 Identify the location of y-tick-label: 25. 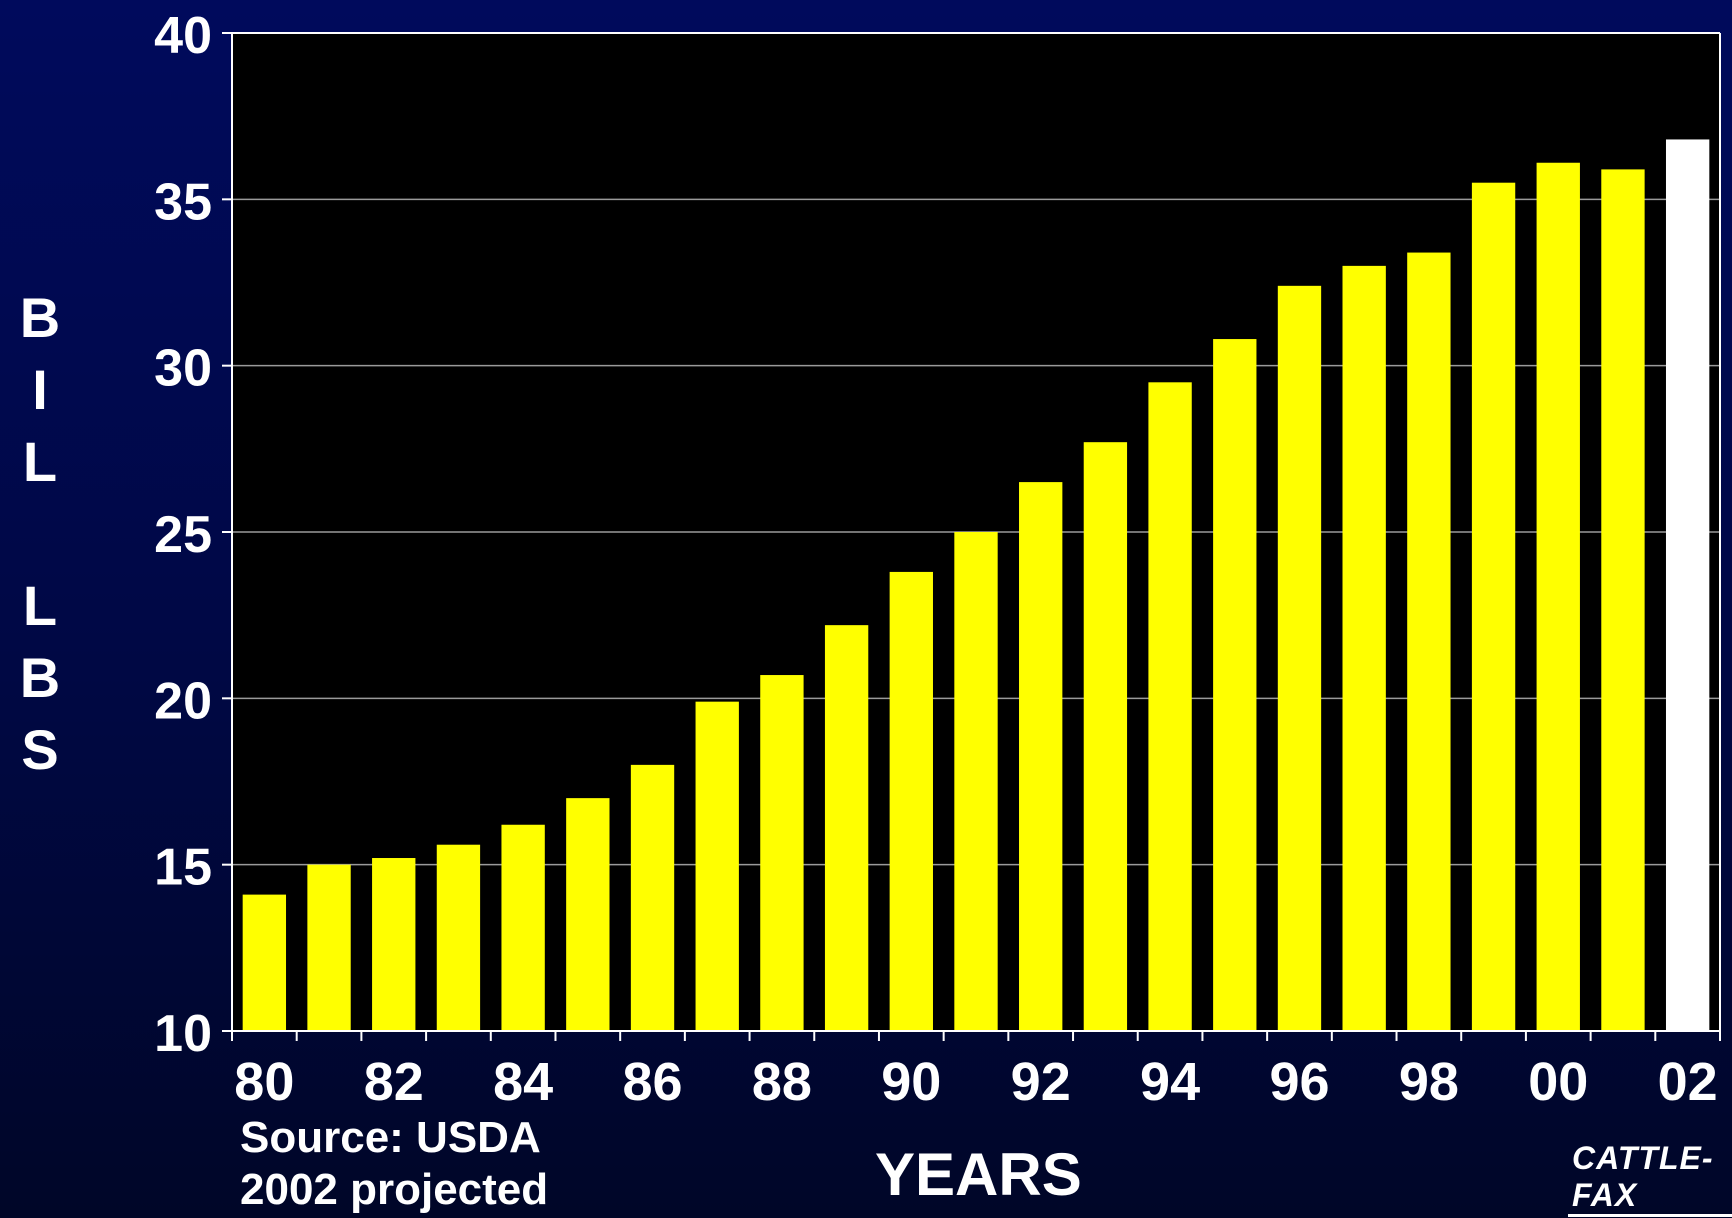
(183, 535).